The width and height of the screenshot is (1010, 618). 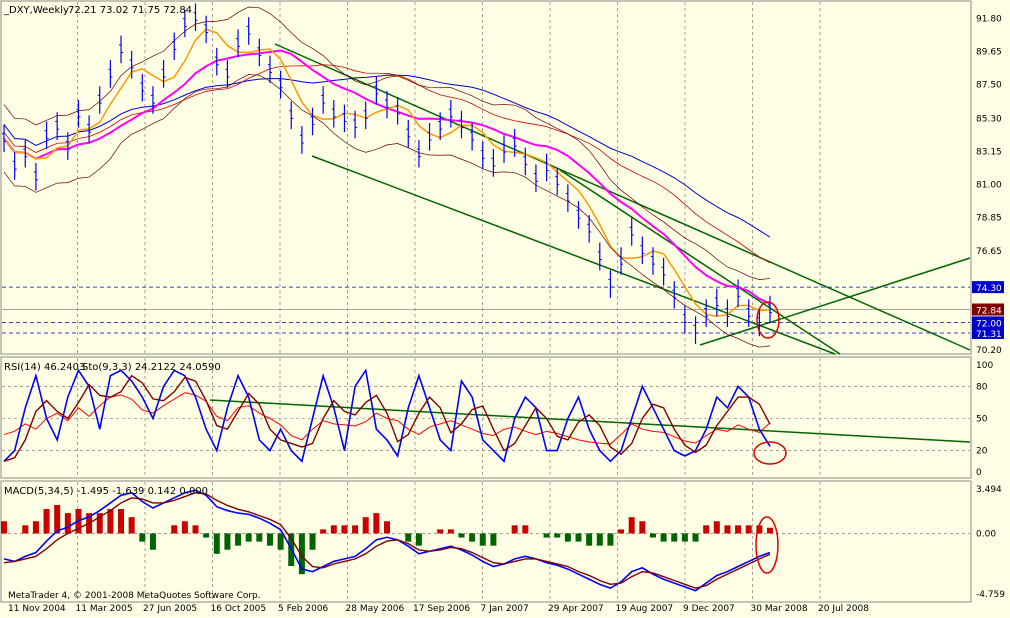 What do you see at coordinates (709, 609) in the screenshot?
I see `date-tick-label: 9 Dec 2007` at bounding box center [709, 609].